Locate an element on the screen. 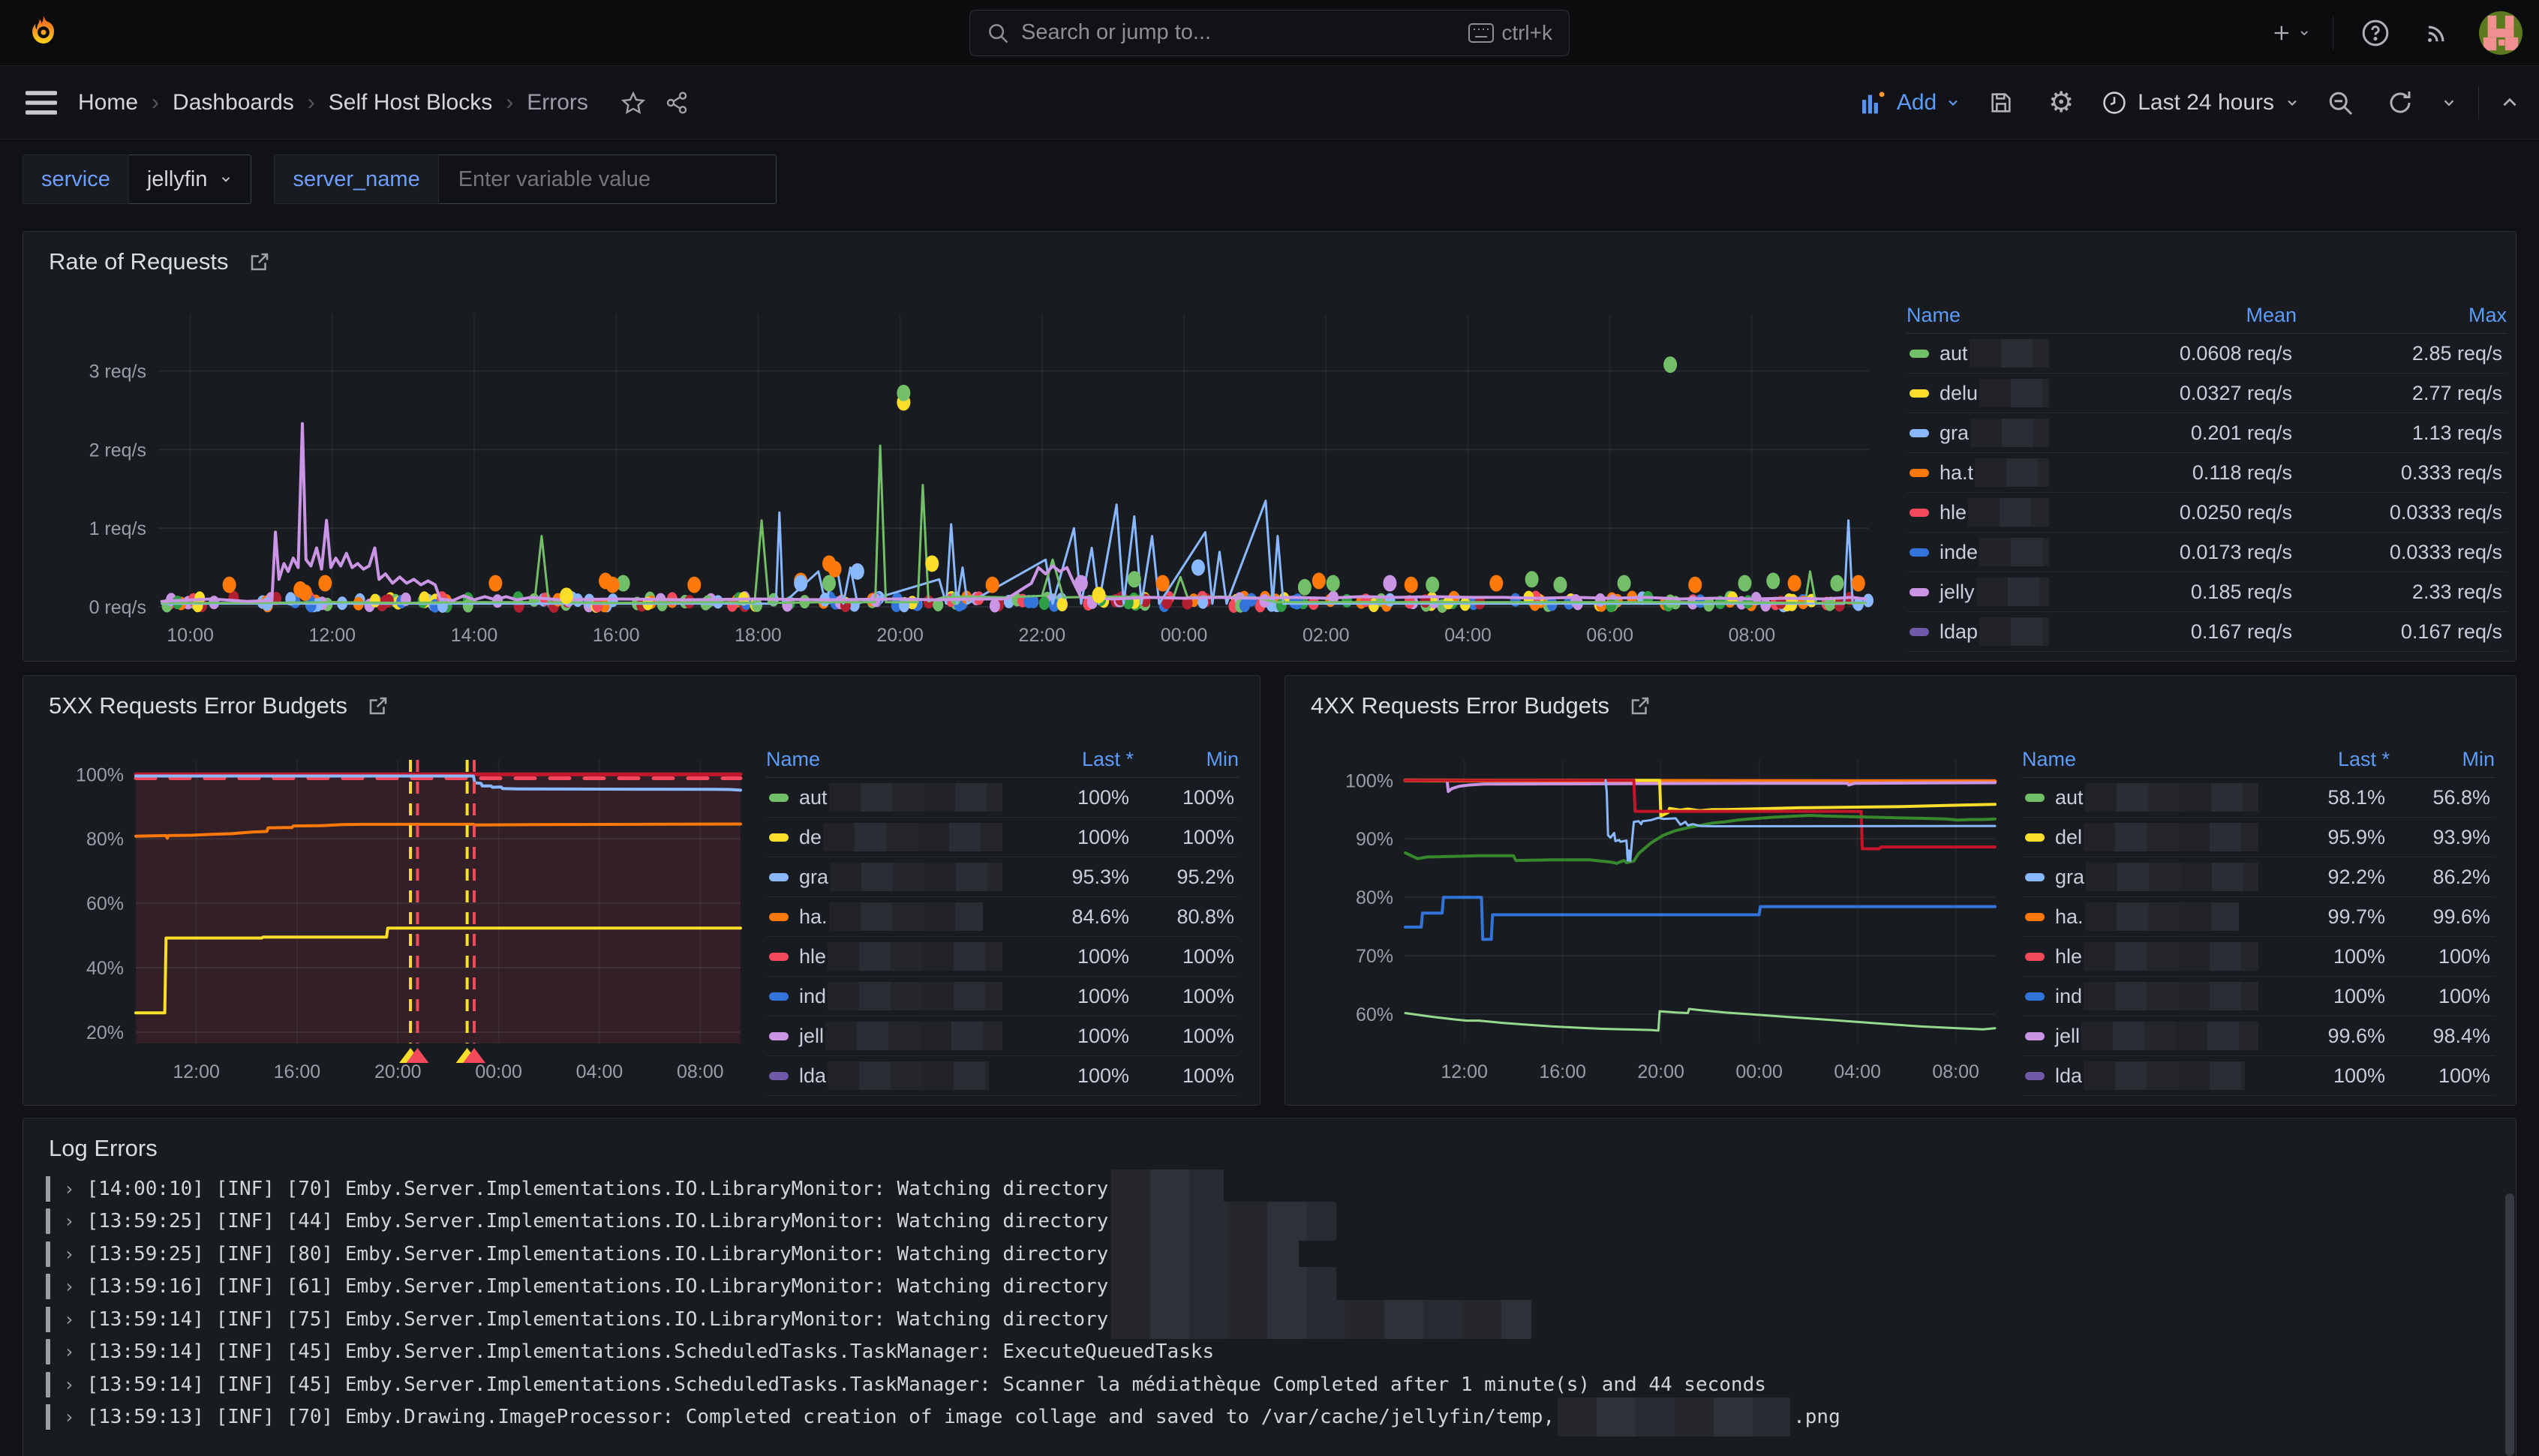 This screenshot has height=1456, width=2539. legend-series-name: de is located at coordinates (884, 837).